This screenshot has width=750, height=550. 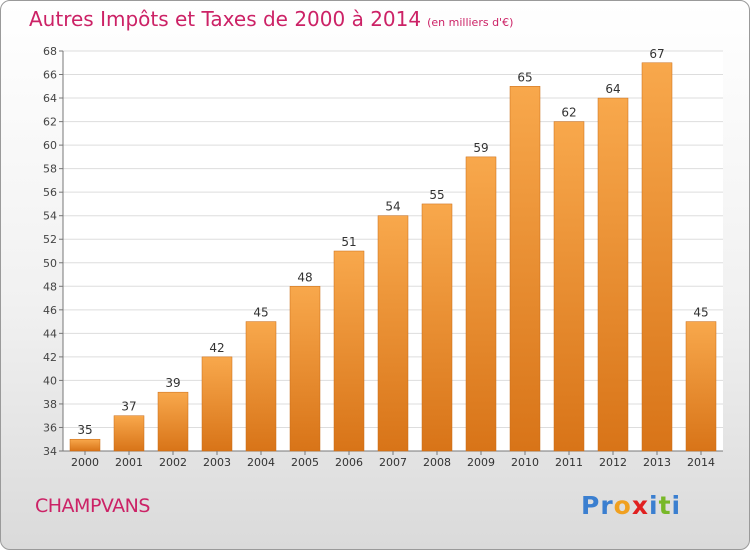 I want to click on x-tick-label: 2008, so click(x=437, y=462).